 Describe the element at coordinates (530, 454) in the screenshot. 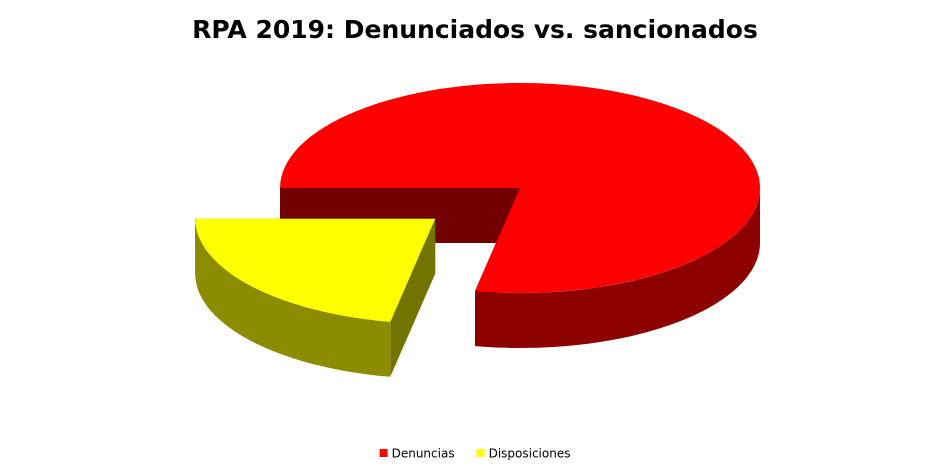

I see `legend-label: Disposiciones` at that location.